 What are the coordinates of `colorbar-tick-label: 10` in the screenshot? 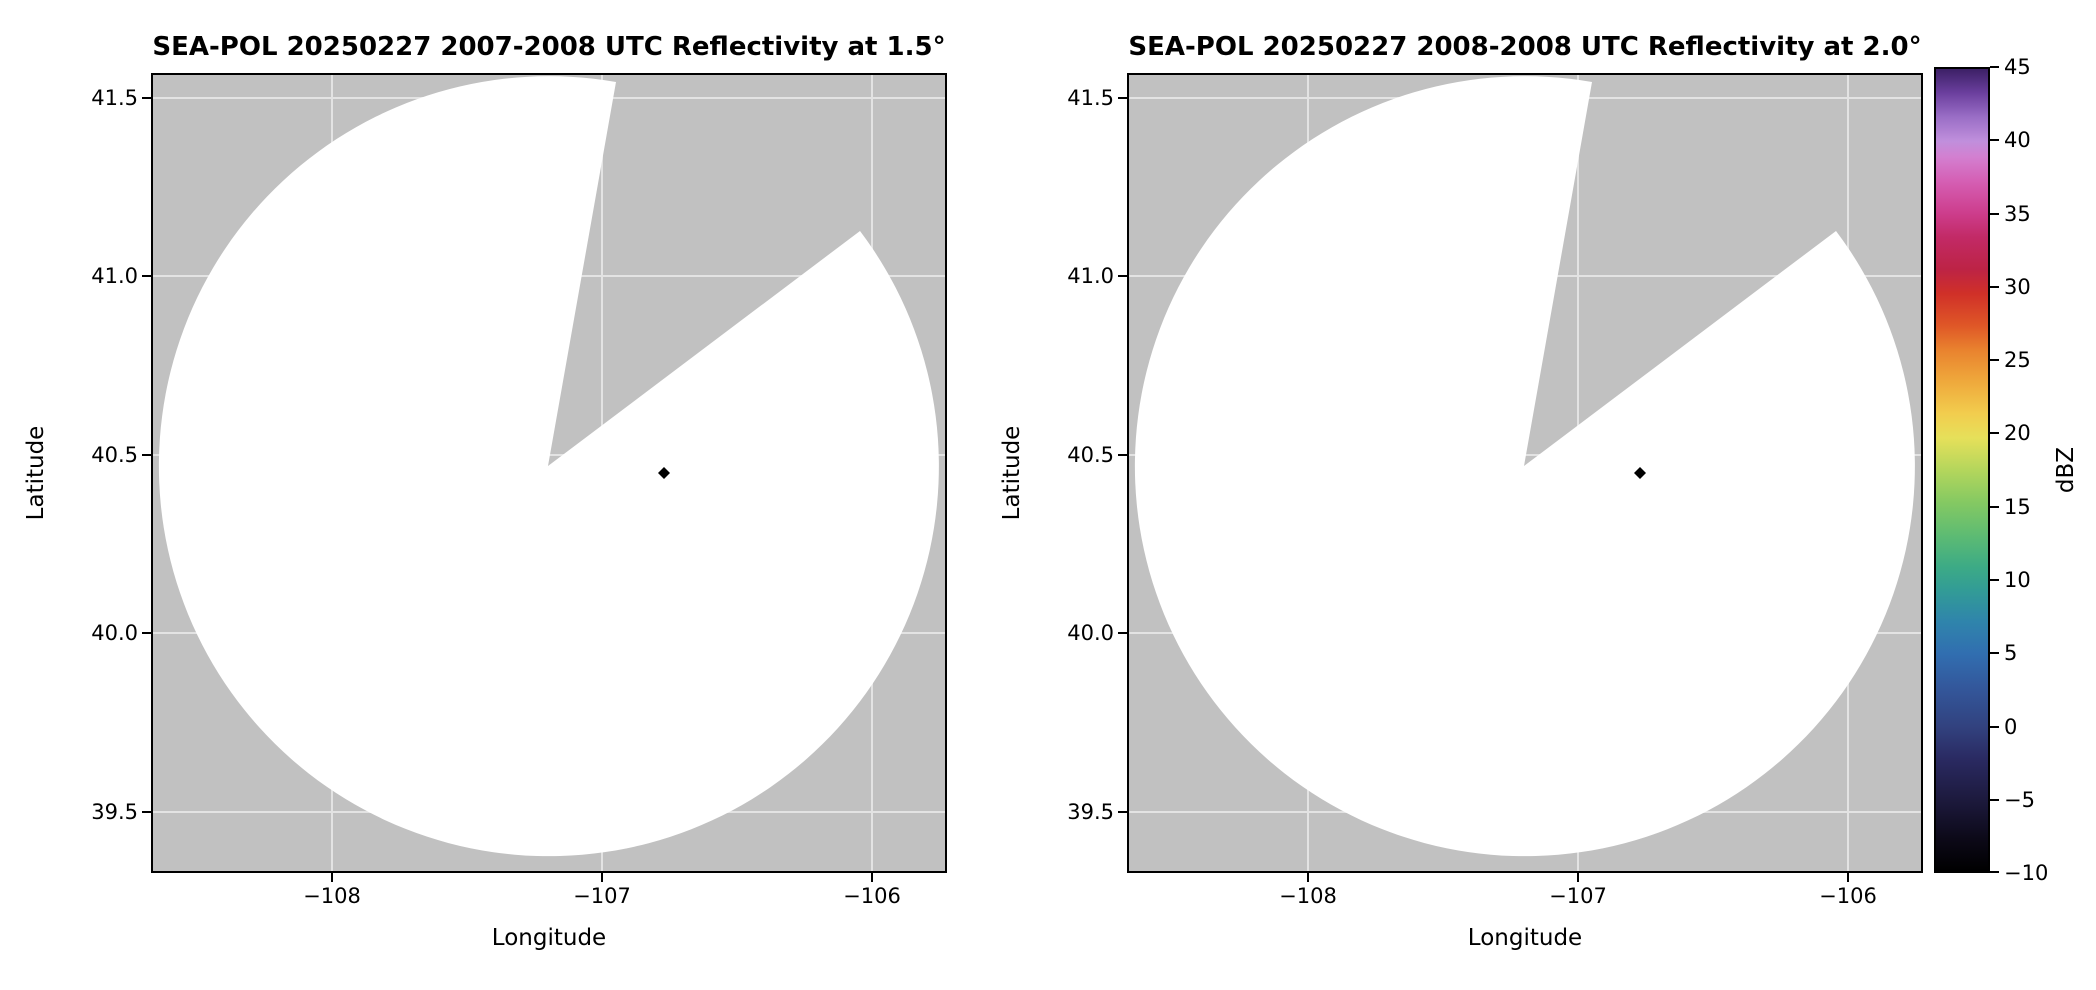 It's located at (2017, 580).